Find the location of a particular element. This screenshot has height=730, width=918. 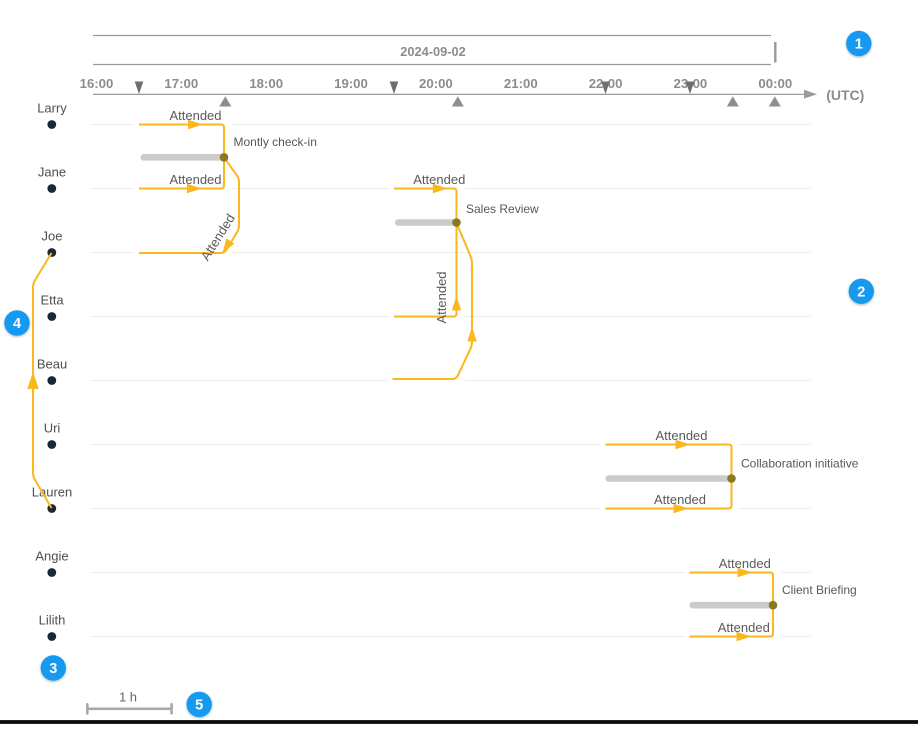

svg-text: Beau is located at coordinates (52, 364).